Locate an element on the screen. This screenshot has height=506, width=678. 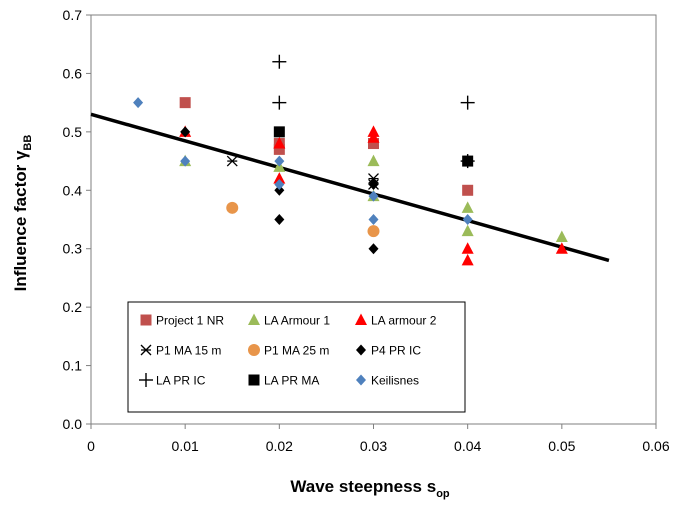
y-tick-label: 0.7 is located at coordinates (73, 15).